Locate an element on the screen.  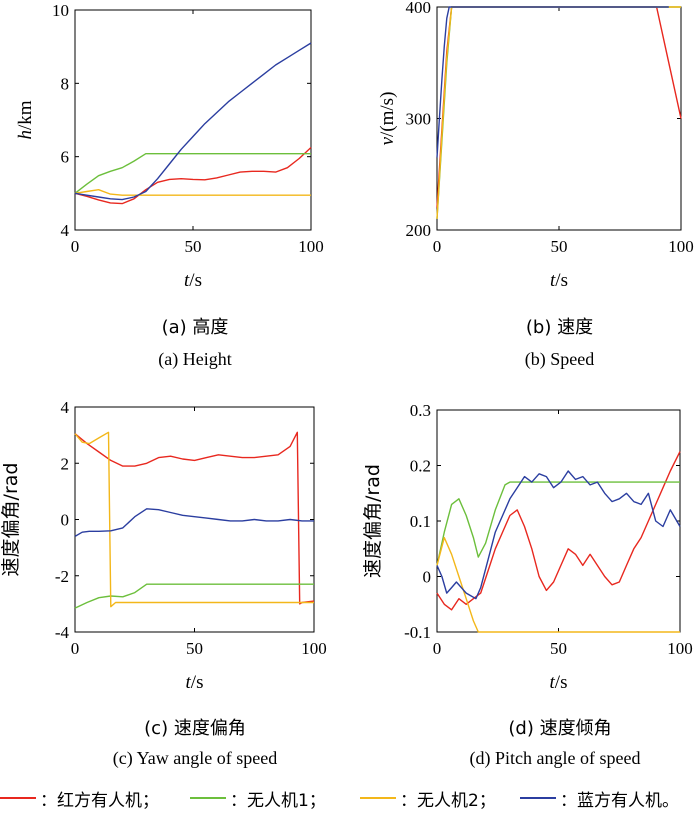
y-tick-label: 0.1 is located at coordinates (420, 521).